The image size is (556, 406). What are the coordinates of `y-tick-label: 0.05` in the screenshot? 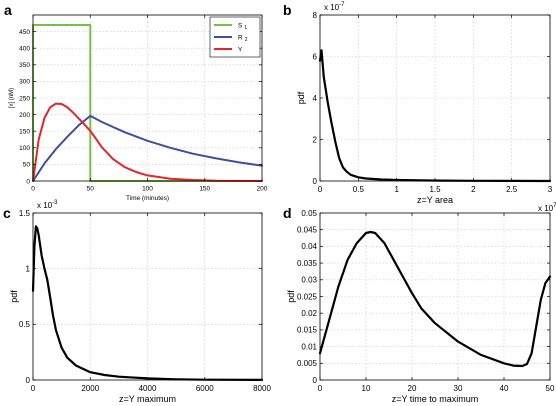 It's located at (309, 213).